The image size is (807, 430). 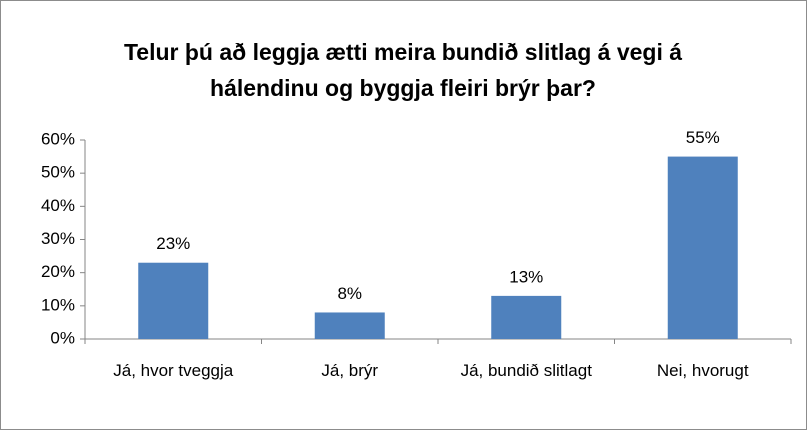 I want to click on y-tick-label: 60%, so click(x=58, y=138).